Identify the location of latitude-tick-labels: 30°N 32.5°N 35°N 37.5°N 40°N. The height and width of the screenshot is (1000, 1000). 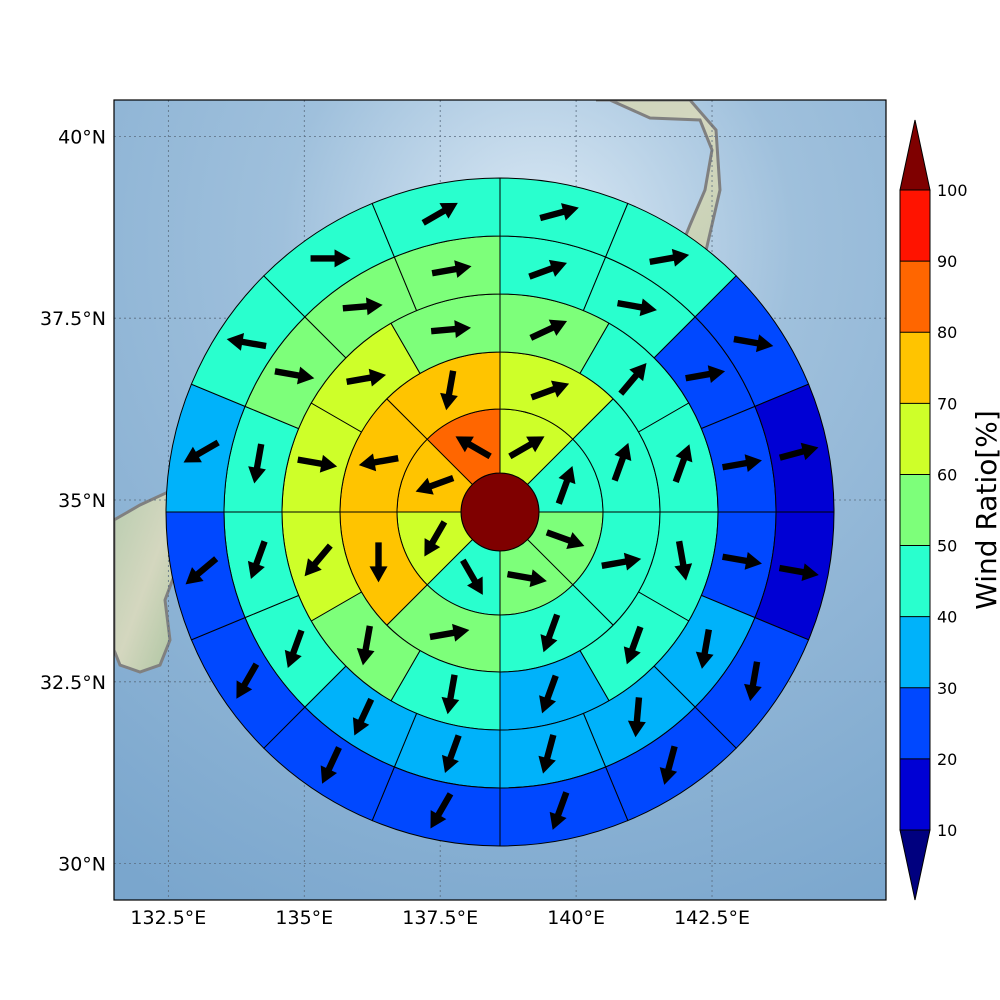
(73, 500).